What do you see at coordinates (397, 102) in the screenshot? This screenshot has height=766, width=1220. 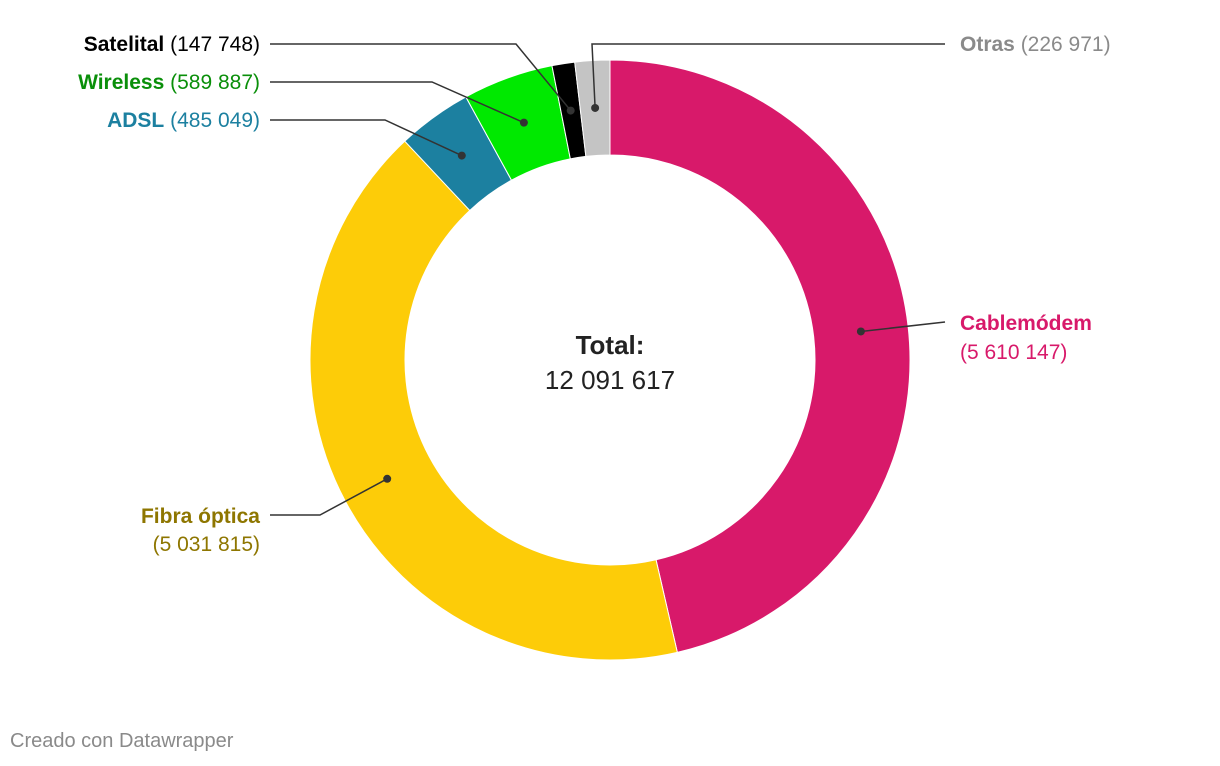 I see `callout-line-wireless` at bounding box center [397, 102].